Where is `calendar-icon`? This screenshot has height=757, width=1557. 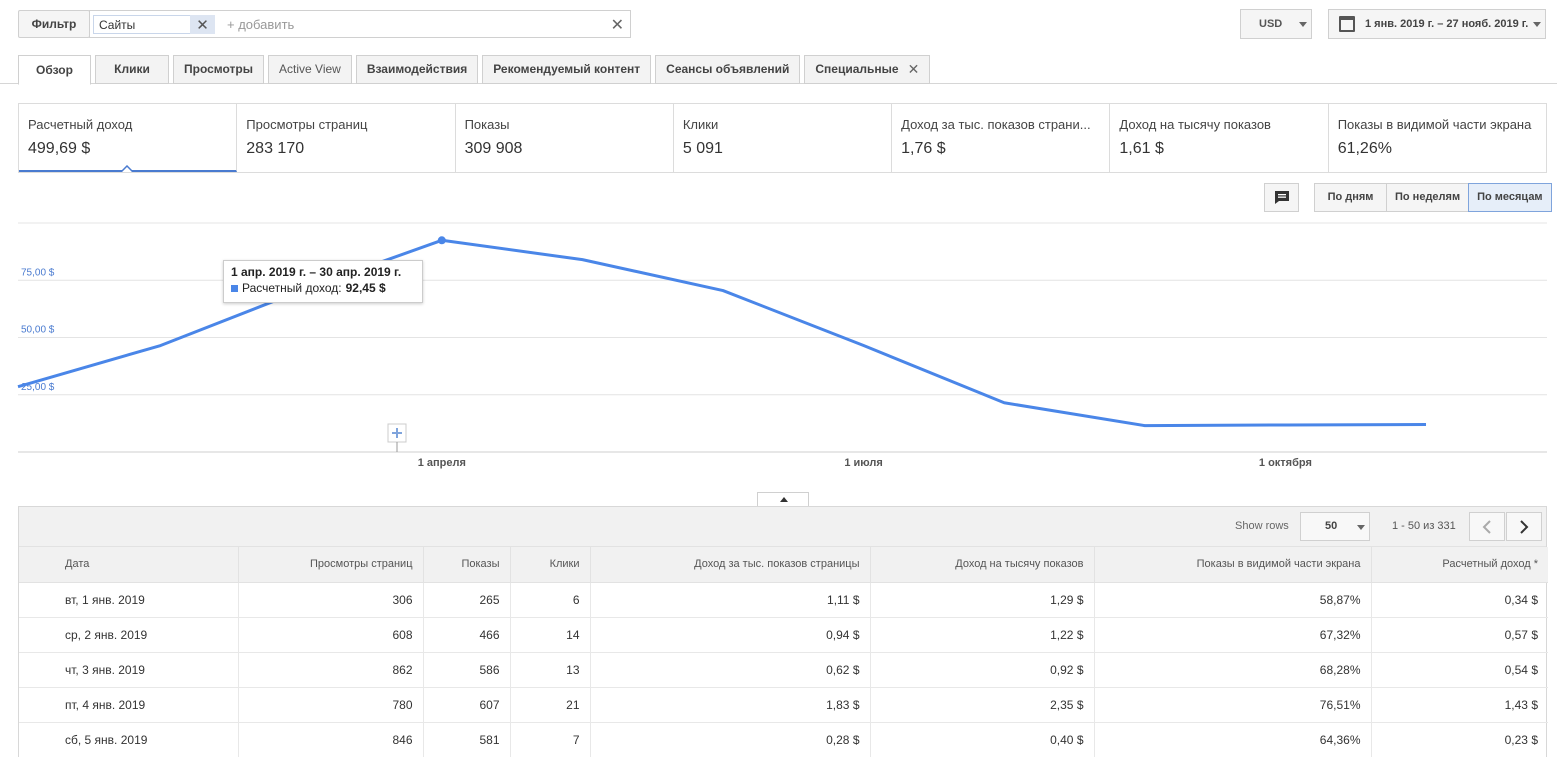 calendar-icon is located at coordinates (1347, 24).